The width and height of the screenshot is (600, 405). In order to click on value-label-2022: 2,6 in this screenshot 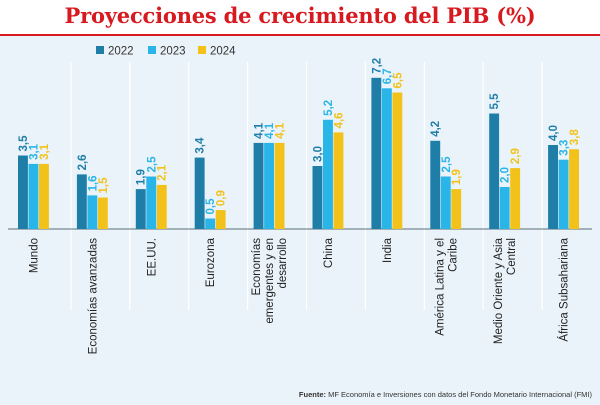, I will do `click(83, 162)`.